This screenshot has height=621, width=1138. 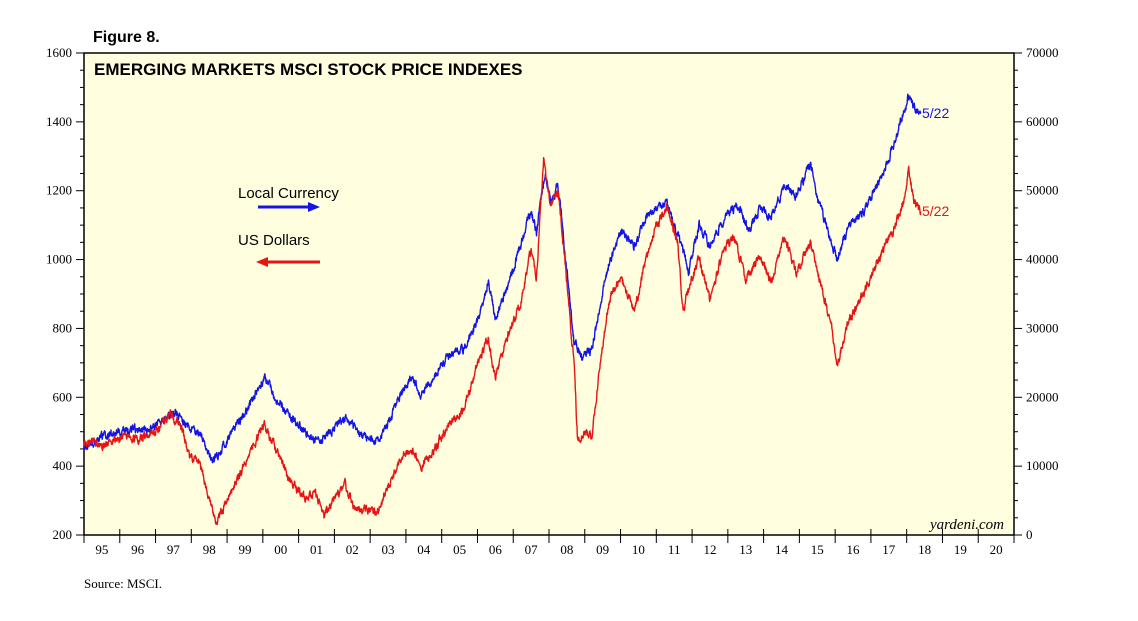 What do you see at coordinates (1042, 465) in the screenshot?
I see `right-axis-tick-label: 10000` at bounding box center [1042, 465].